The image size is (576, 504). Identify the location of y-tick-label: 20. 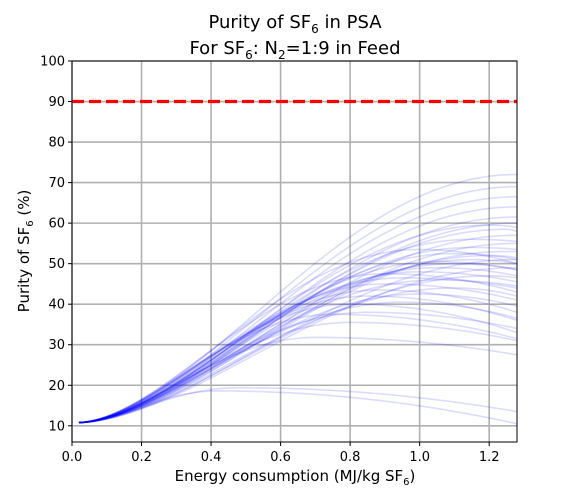
(56, 386).